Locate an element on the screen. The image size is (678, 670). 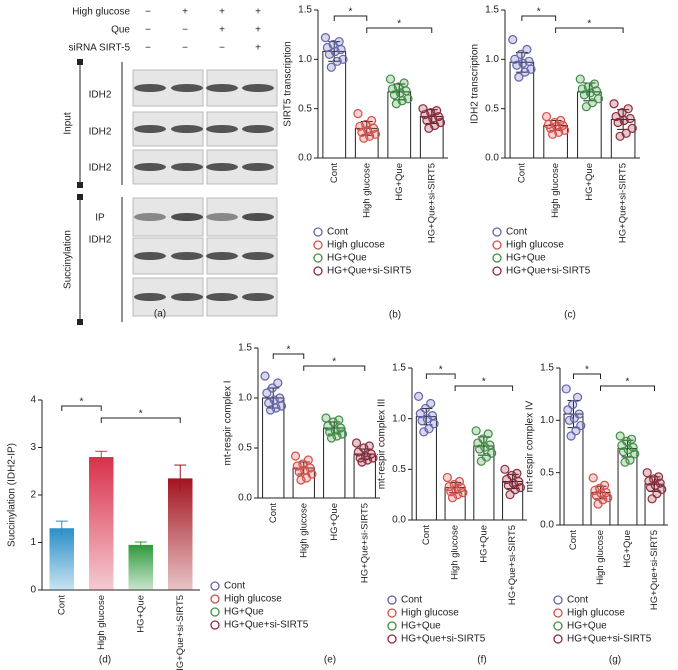
panel-label: (c) is located at coordinates (570, 315).